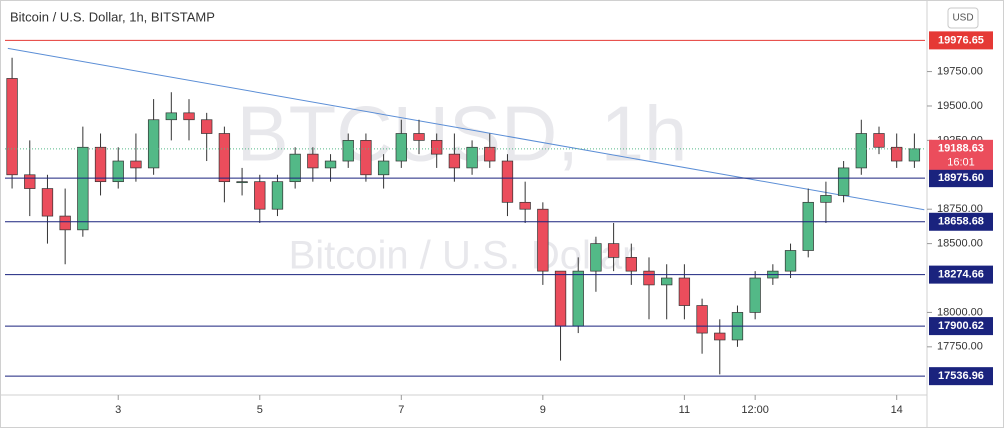 The height and width of the screenshot is (428, 1004). Describe the element at coordinates (462, 134) in the screenshot. I see `watermark: BTCUSD, 1h` at that location.